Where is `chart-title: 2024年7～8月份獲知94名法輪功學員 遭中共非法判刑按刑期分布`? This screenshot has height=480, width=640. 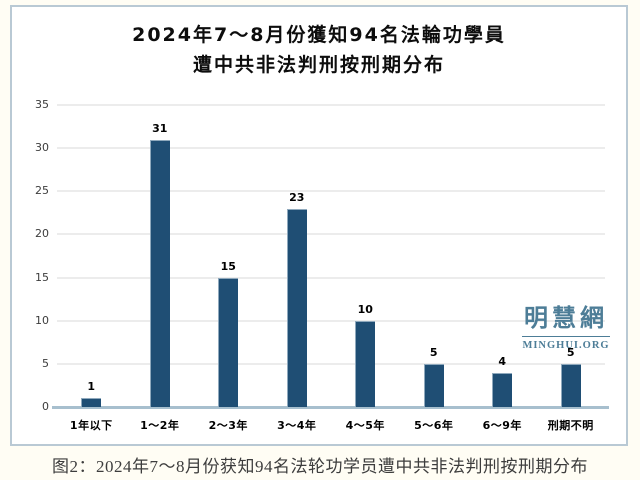 chart-title: 2024年7～8月份獲知94名法輪功學員 遭中共非法判刑按刑期分布 is located at coordinates (319, 50).